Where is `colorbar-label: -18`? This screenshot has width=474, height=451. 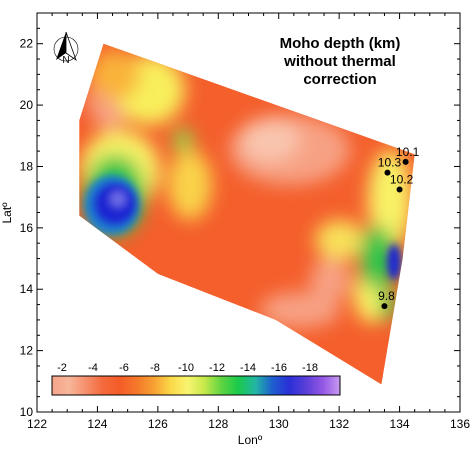
colorbar-label: -18 is located at coordinates (310, 368).